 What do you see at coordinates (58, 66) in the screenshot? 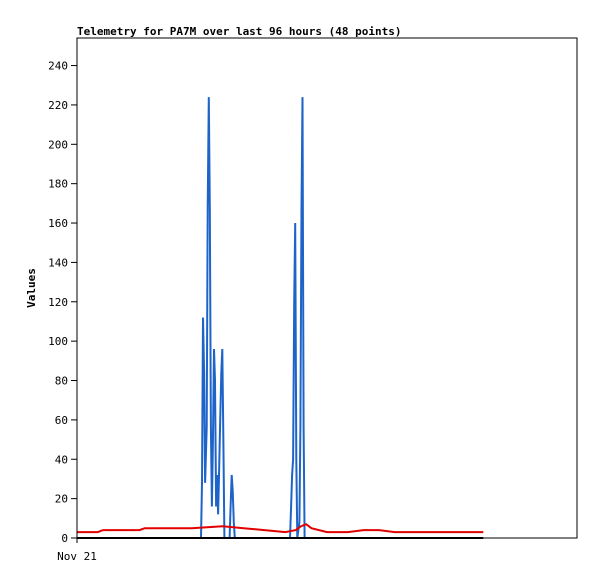
I see `y-tick-label: 240` at bounding box center [58, 66].